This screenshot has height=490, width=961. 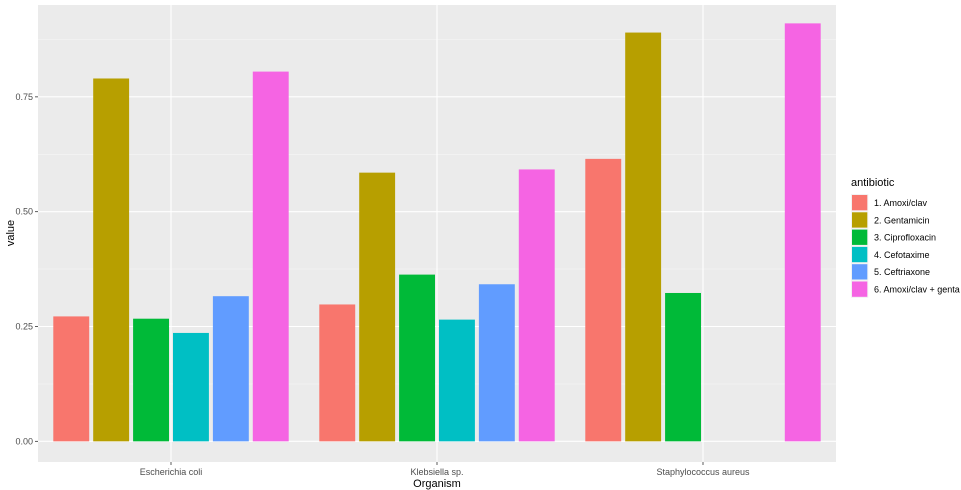 What do you see at coordinates (24, 212) in the screenshot?
I see `y-tick-label: 0.50` at bounding box center [24, 212].